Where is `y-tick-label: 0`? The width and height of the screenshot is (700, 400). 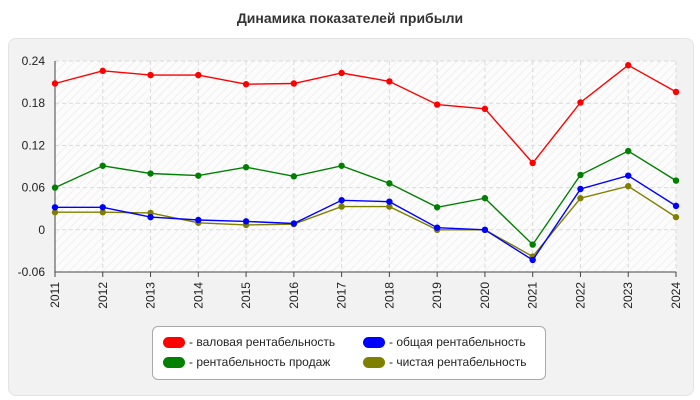
y-tick-label: 0 is located at coordinates (41, 230).